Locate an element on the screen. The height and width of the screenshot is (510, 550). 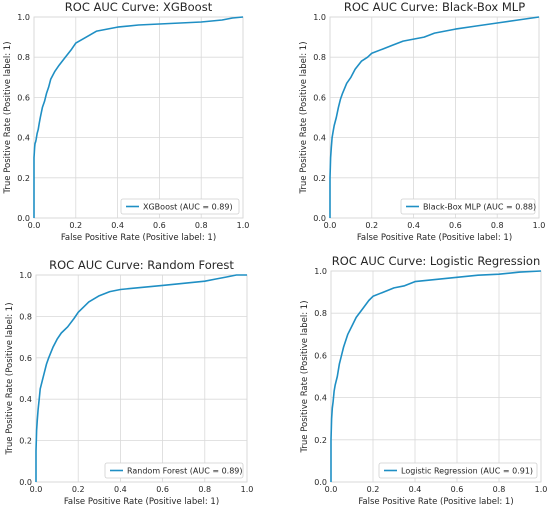
legend-label: Black-Box MLP (AUC = 0.88) is located at coordinates (479, 207).